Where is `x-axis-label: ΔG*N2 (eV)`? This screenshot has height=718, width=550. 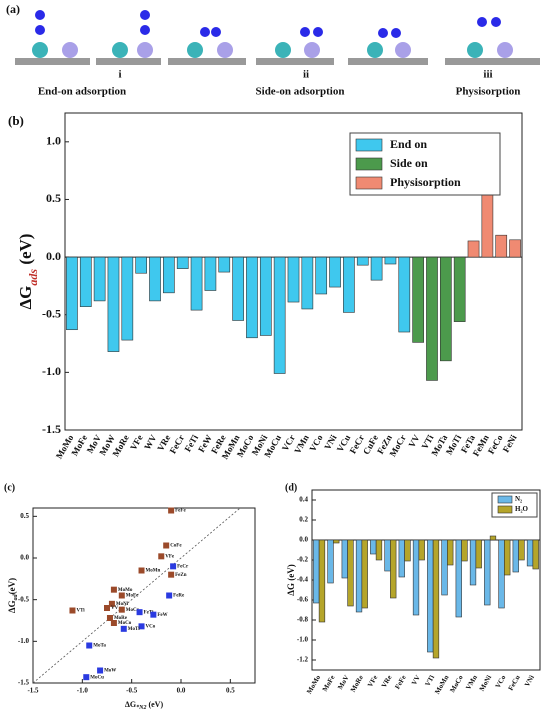
x-axis-label: ΔG*N2 (eV) is located at coordinates (144, 706).